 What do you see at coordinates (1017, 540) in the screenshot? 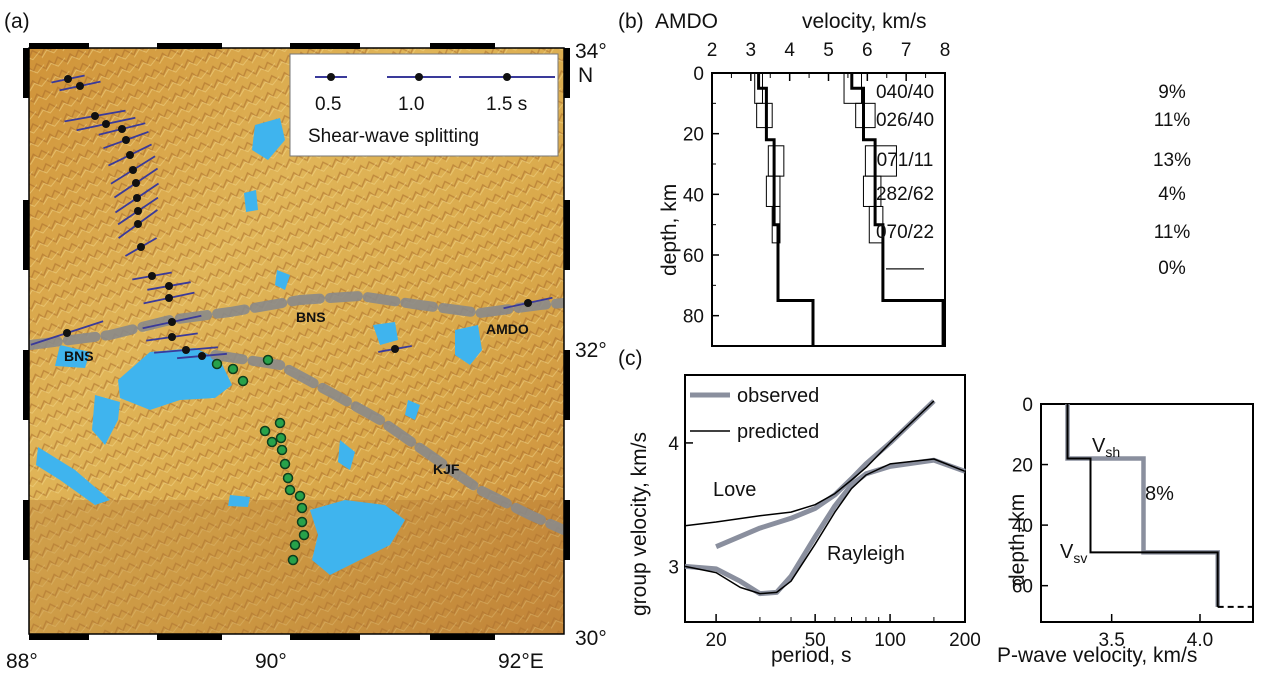
I see `profile-ylabel: depth, km` at bounding box center [1017, 540].